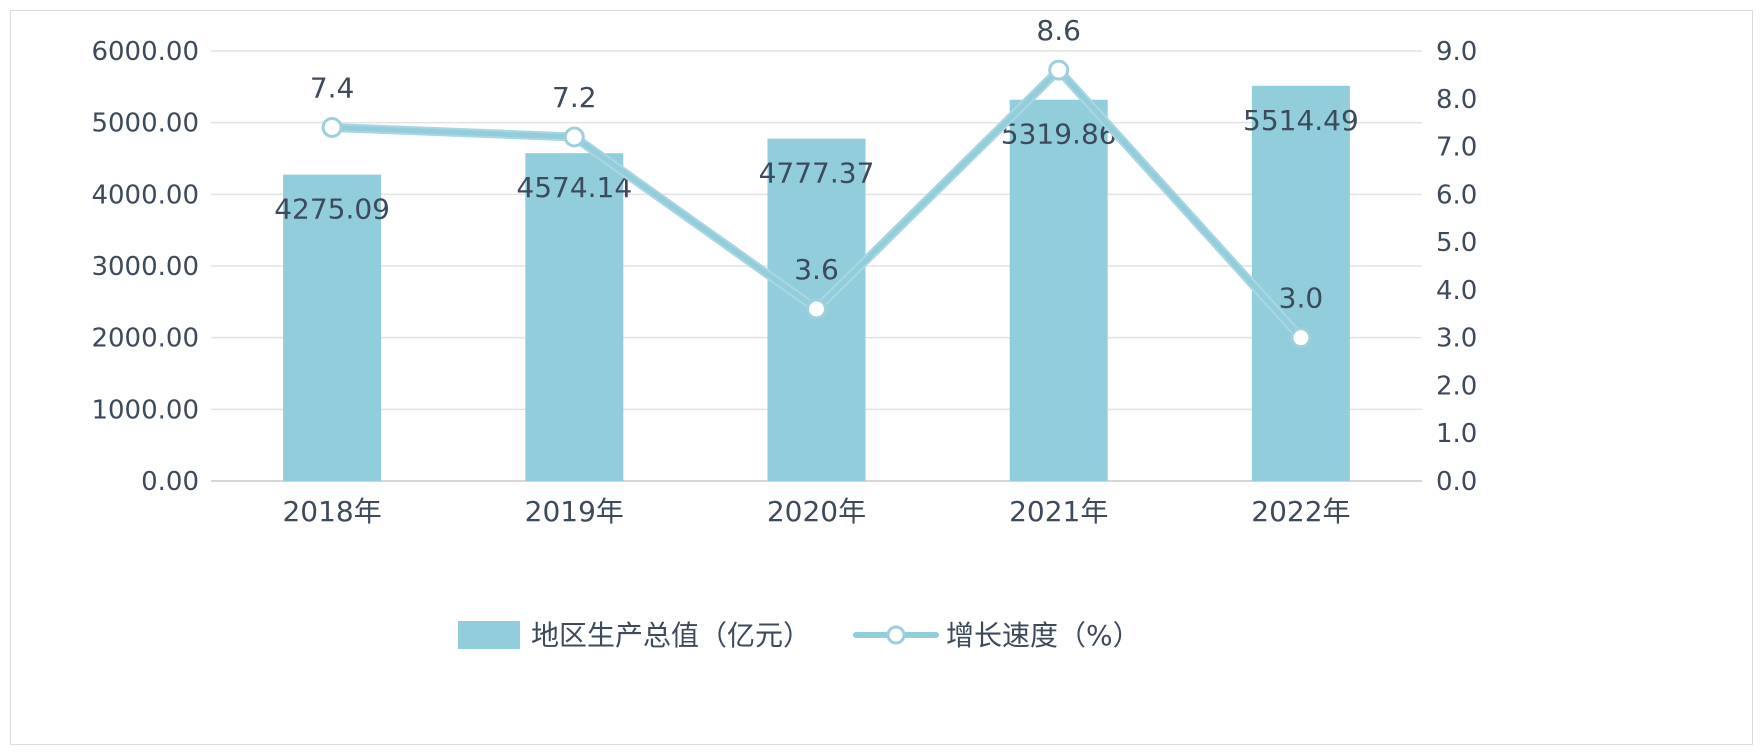 Image resolution: width=1763 pixels, height=755 pixels. I want to click on bar-value-label: 4777.37, so click(817, 173).